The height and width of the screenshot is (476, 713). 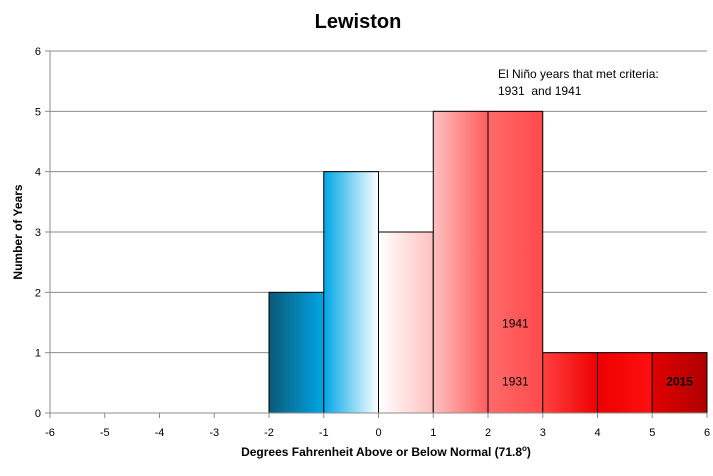 What do you see at coordinates (358, 22) in the screenshot?
I see `chart-title: Lewiston` at bounding box center [358, 22].